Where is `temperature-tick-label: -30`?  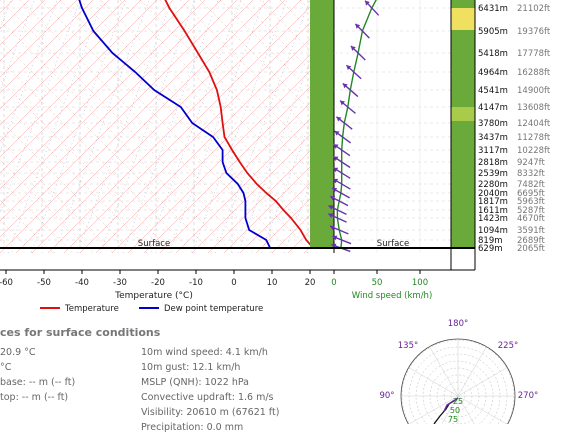 temperature-tick-label: -30 is located at coordinates (120, 283).